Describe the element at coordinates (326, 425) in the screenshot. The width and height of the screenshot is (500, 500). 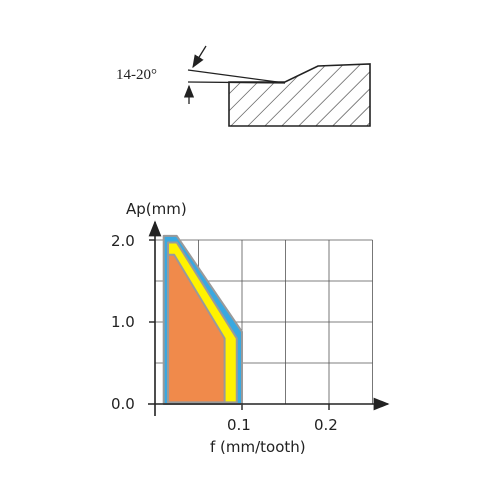
I see `x-tick-label-0-2: 0.2` at that location.